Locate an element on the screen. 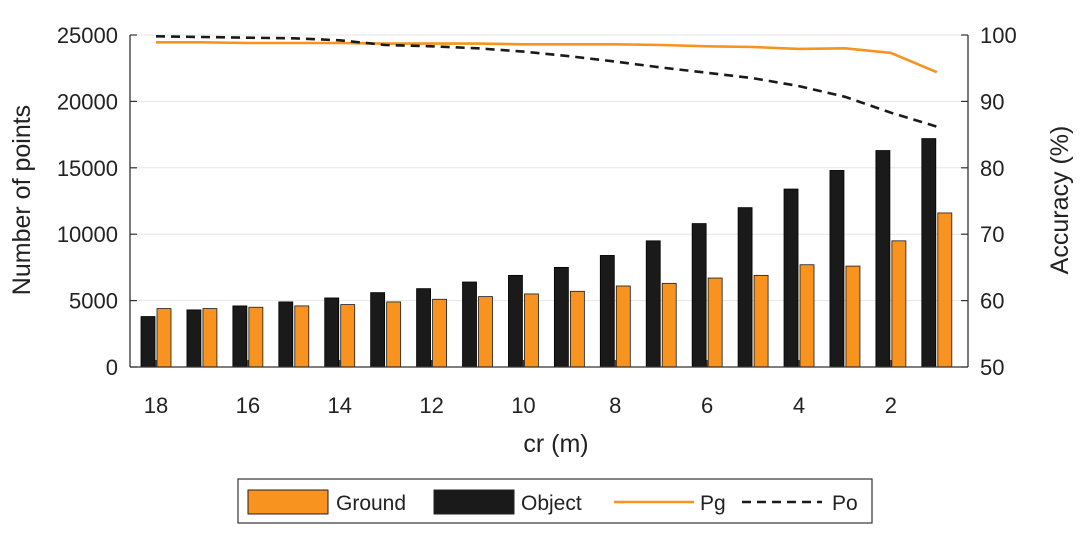 Image resolution: width=1080 pixels, height=551 pixels. line-po is located at coordinates (546, 81).